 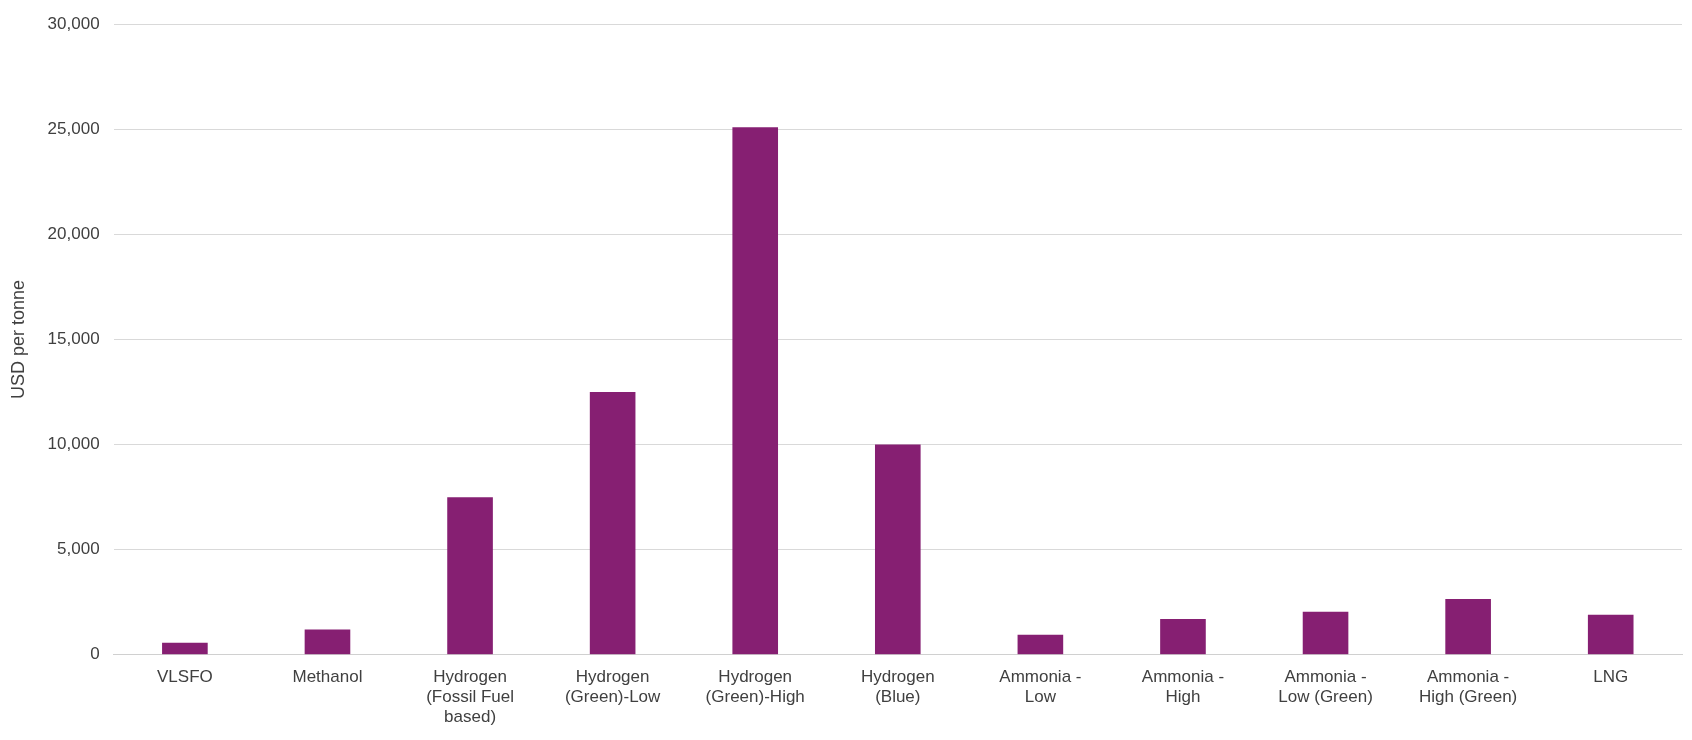 What do you see at coordinates (73, 128) in the screenshot?
I see `y-tick-label: 25,000` at bounding box center [73, 128].